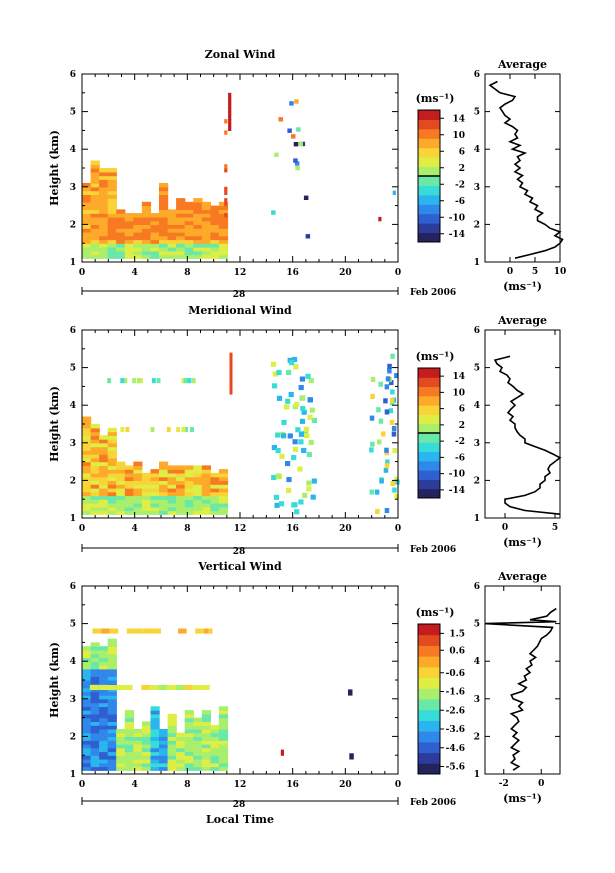  What do you see at coordinates (398, 273) in the screenshot?
I see `x-tick-label: 0` at bounding box center [398, 273].